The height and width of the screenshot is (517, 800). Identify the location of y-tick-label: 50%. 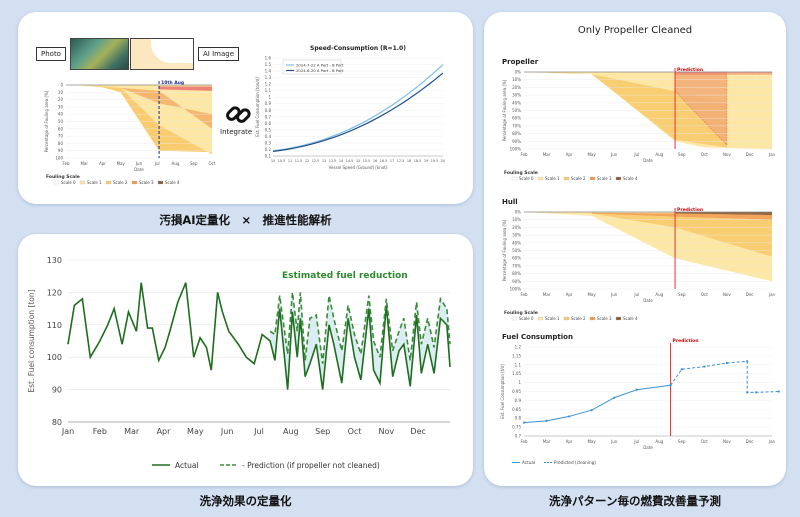
(516, 250).